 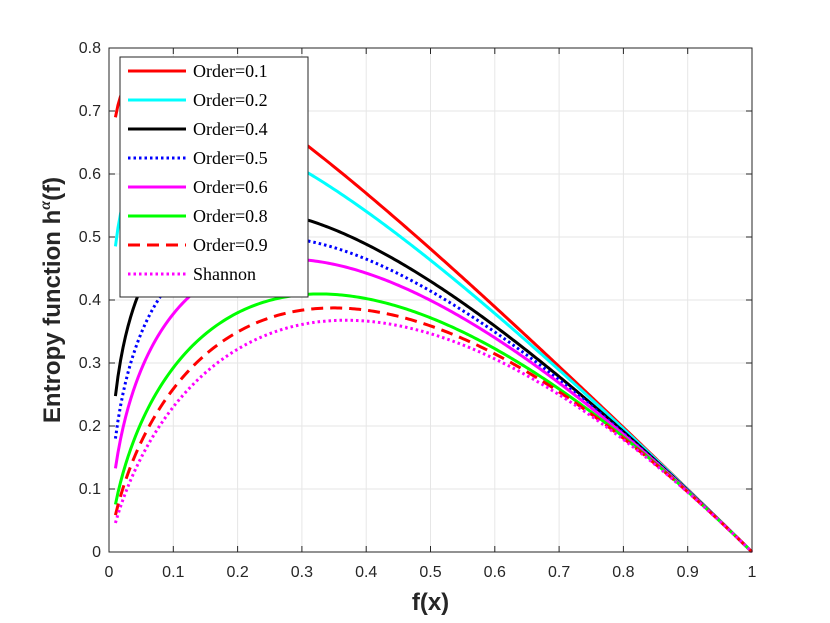 What do you see at coordinates (90, 111) in the screenshot?
I see `y-tick-label: 0.7` at bounding box center [90, 111].